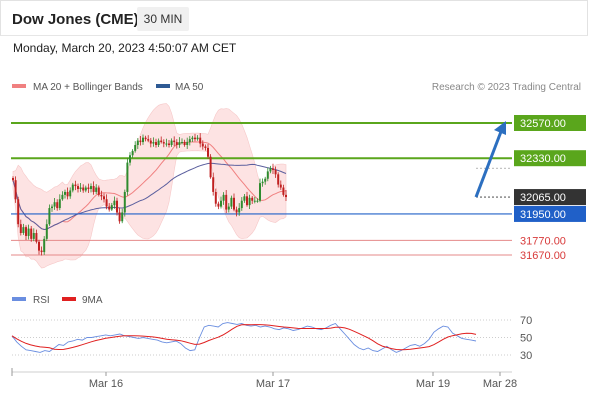  Describe the element at coordinates (294, 18) in the screenshot. I see `header-bar: Dow Jones (CME) 30 MIN` at that location.